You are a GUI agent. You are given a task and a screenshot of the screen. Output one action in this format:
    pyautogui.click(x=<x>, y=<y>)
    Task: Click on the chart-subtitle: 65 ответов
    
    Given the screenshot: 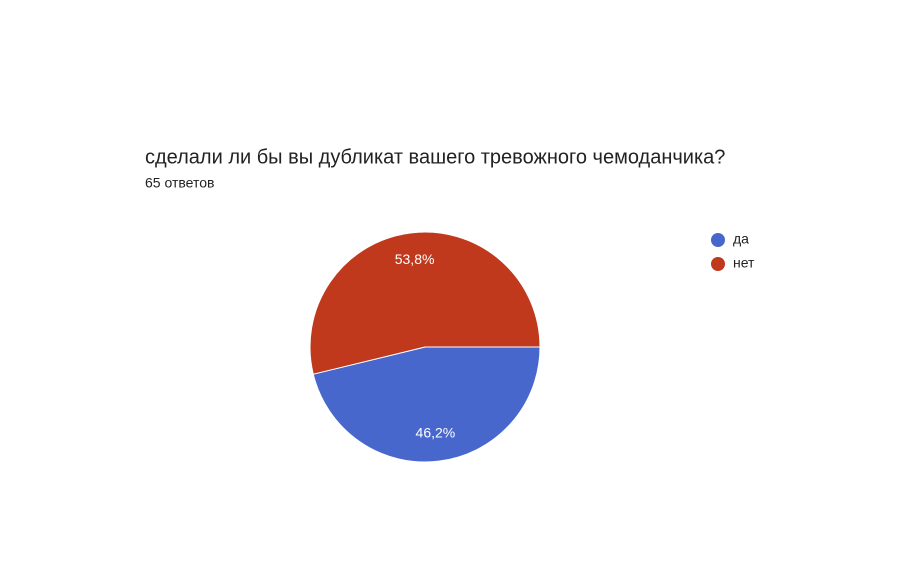 What is the action you would take?
    pyautogui.click(x=179, y=183)
    